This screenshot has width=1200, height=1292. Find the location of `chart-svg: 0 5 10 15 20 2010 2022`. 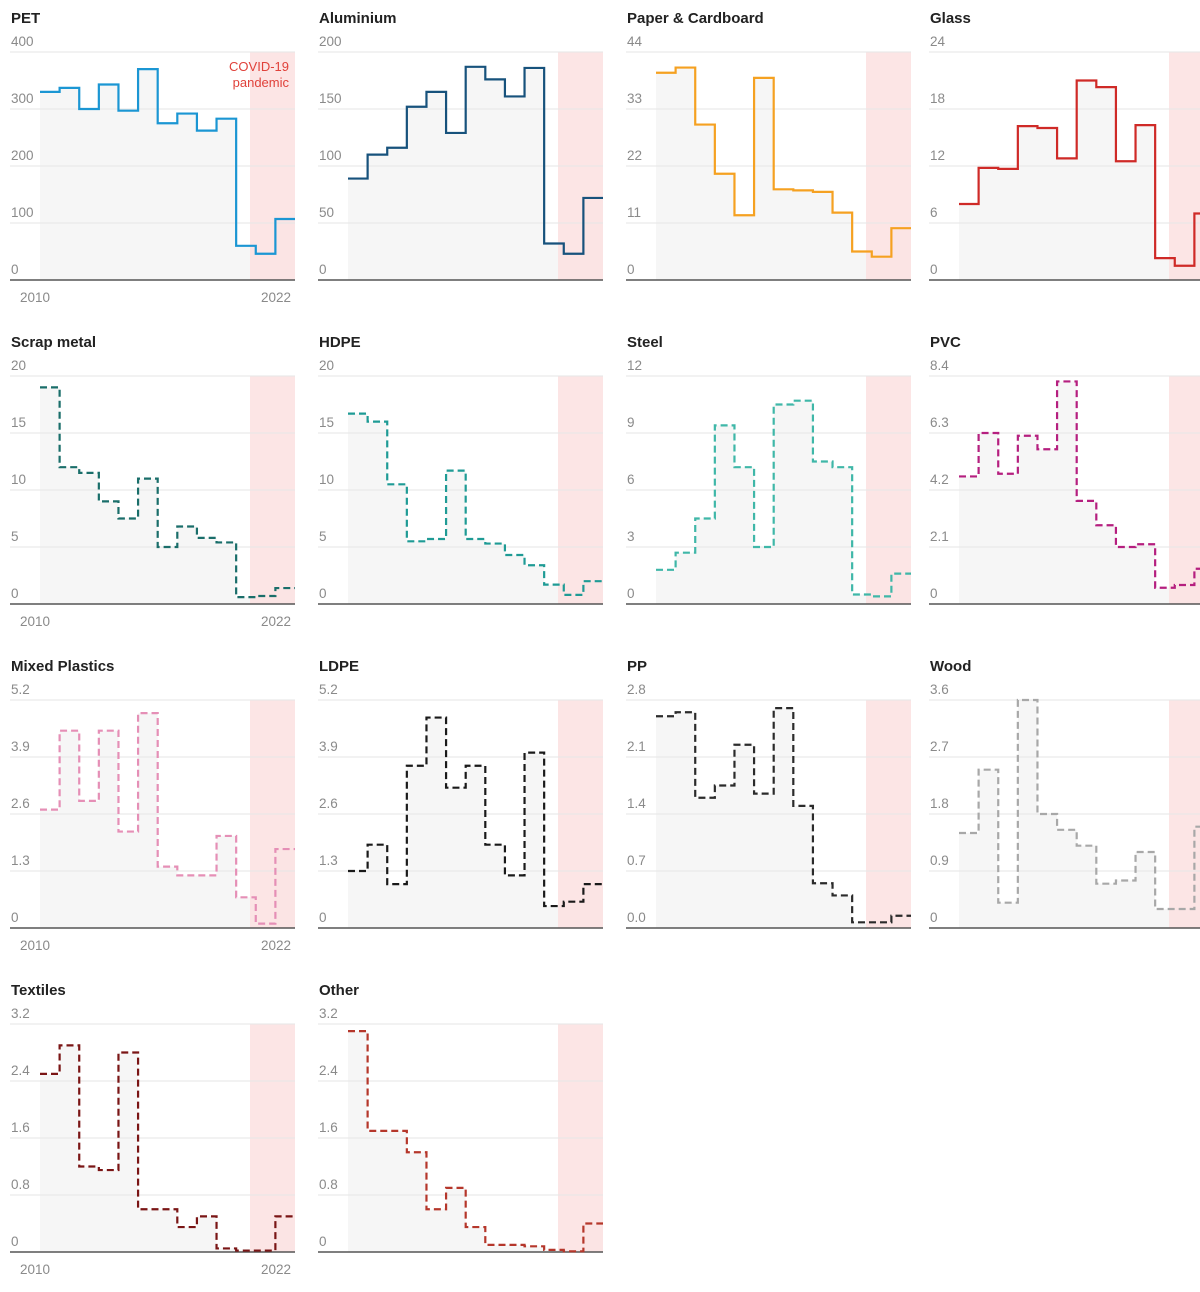

chart-svg: 0 5 10 15 20 2010 2022 is located at coordinates (152, 493).